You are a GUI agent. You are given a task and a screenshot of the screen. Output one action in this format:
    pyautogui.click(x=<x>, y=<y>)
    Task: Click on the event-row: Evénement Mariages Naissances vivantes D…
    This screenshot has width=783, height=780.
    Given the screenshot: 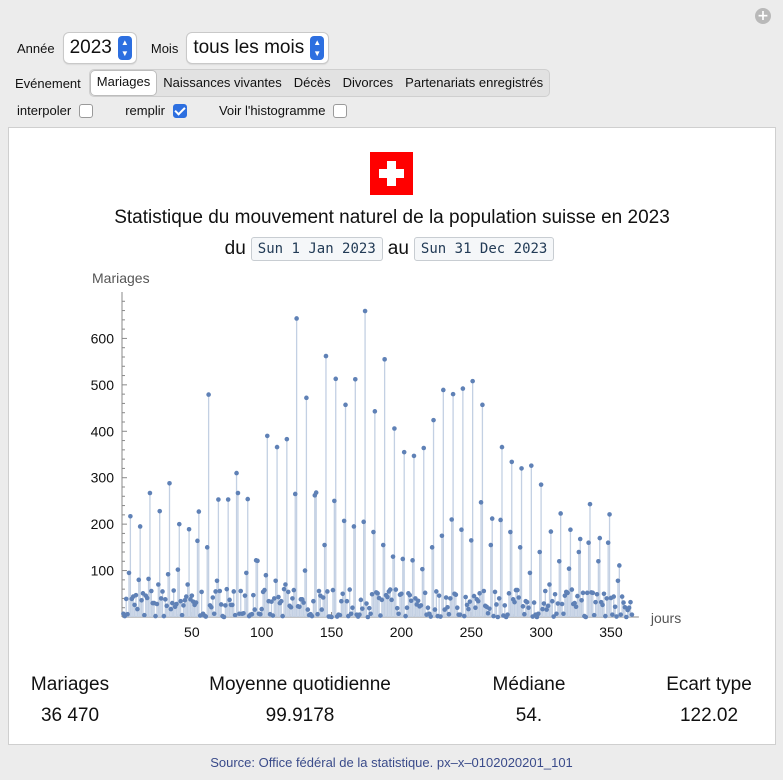 What is the action you would take?
    pyautogui.click(x=283, y=83)
    